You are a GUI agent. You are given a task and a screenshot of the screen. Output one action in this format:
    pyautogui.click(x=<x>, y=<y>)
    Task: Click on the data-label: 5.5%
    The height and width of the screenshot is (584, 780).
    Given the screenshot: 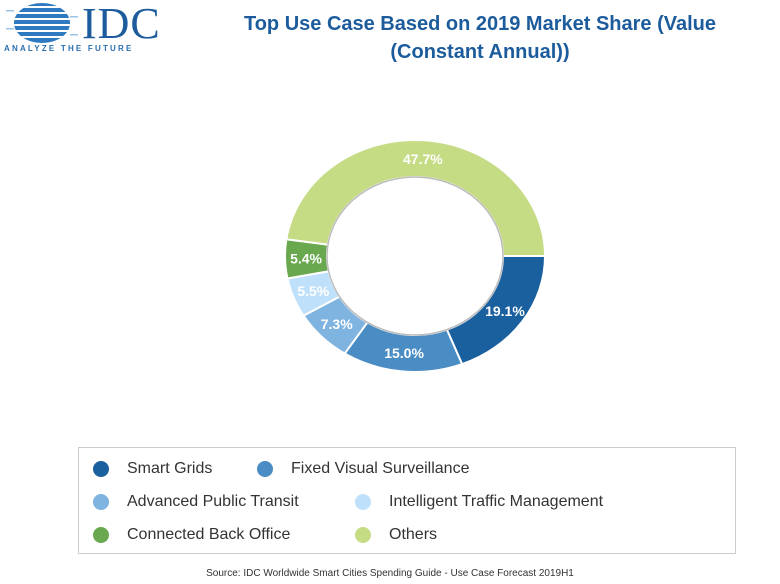 What is the action you would take?
    pyautogui.click(x=313, y=291)
    